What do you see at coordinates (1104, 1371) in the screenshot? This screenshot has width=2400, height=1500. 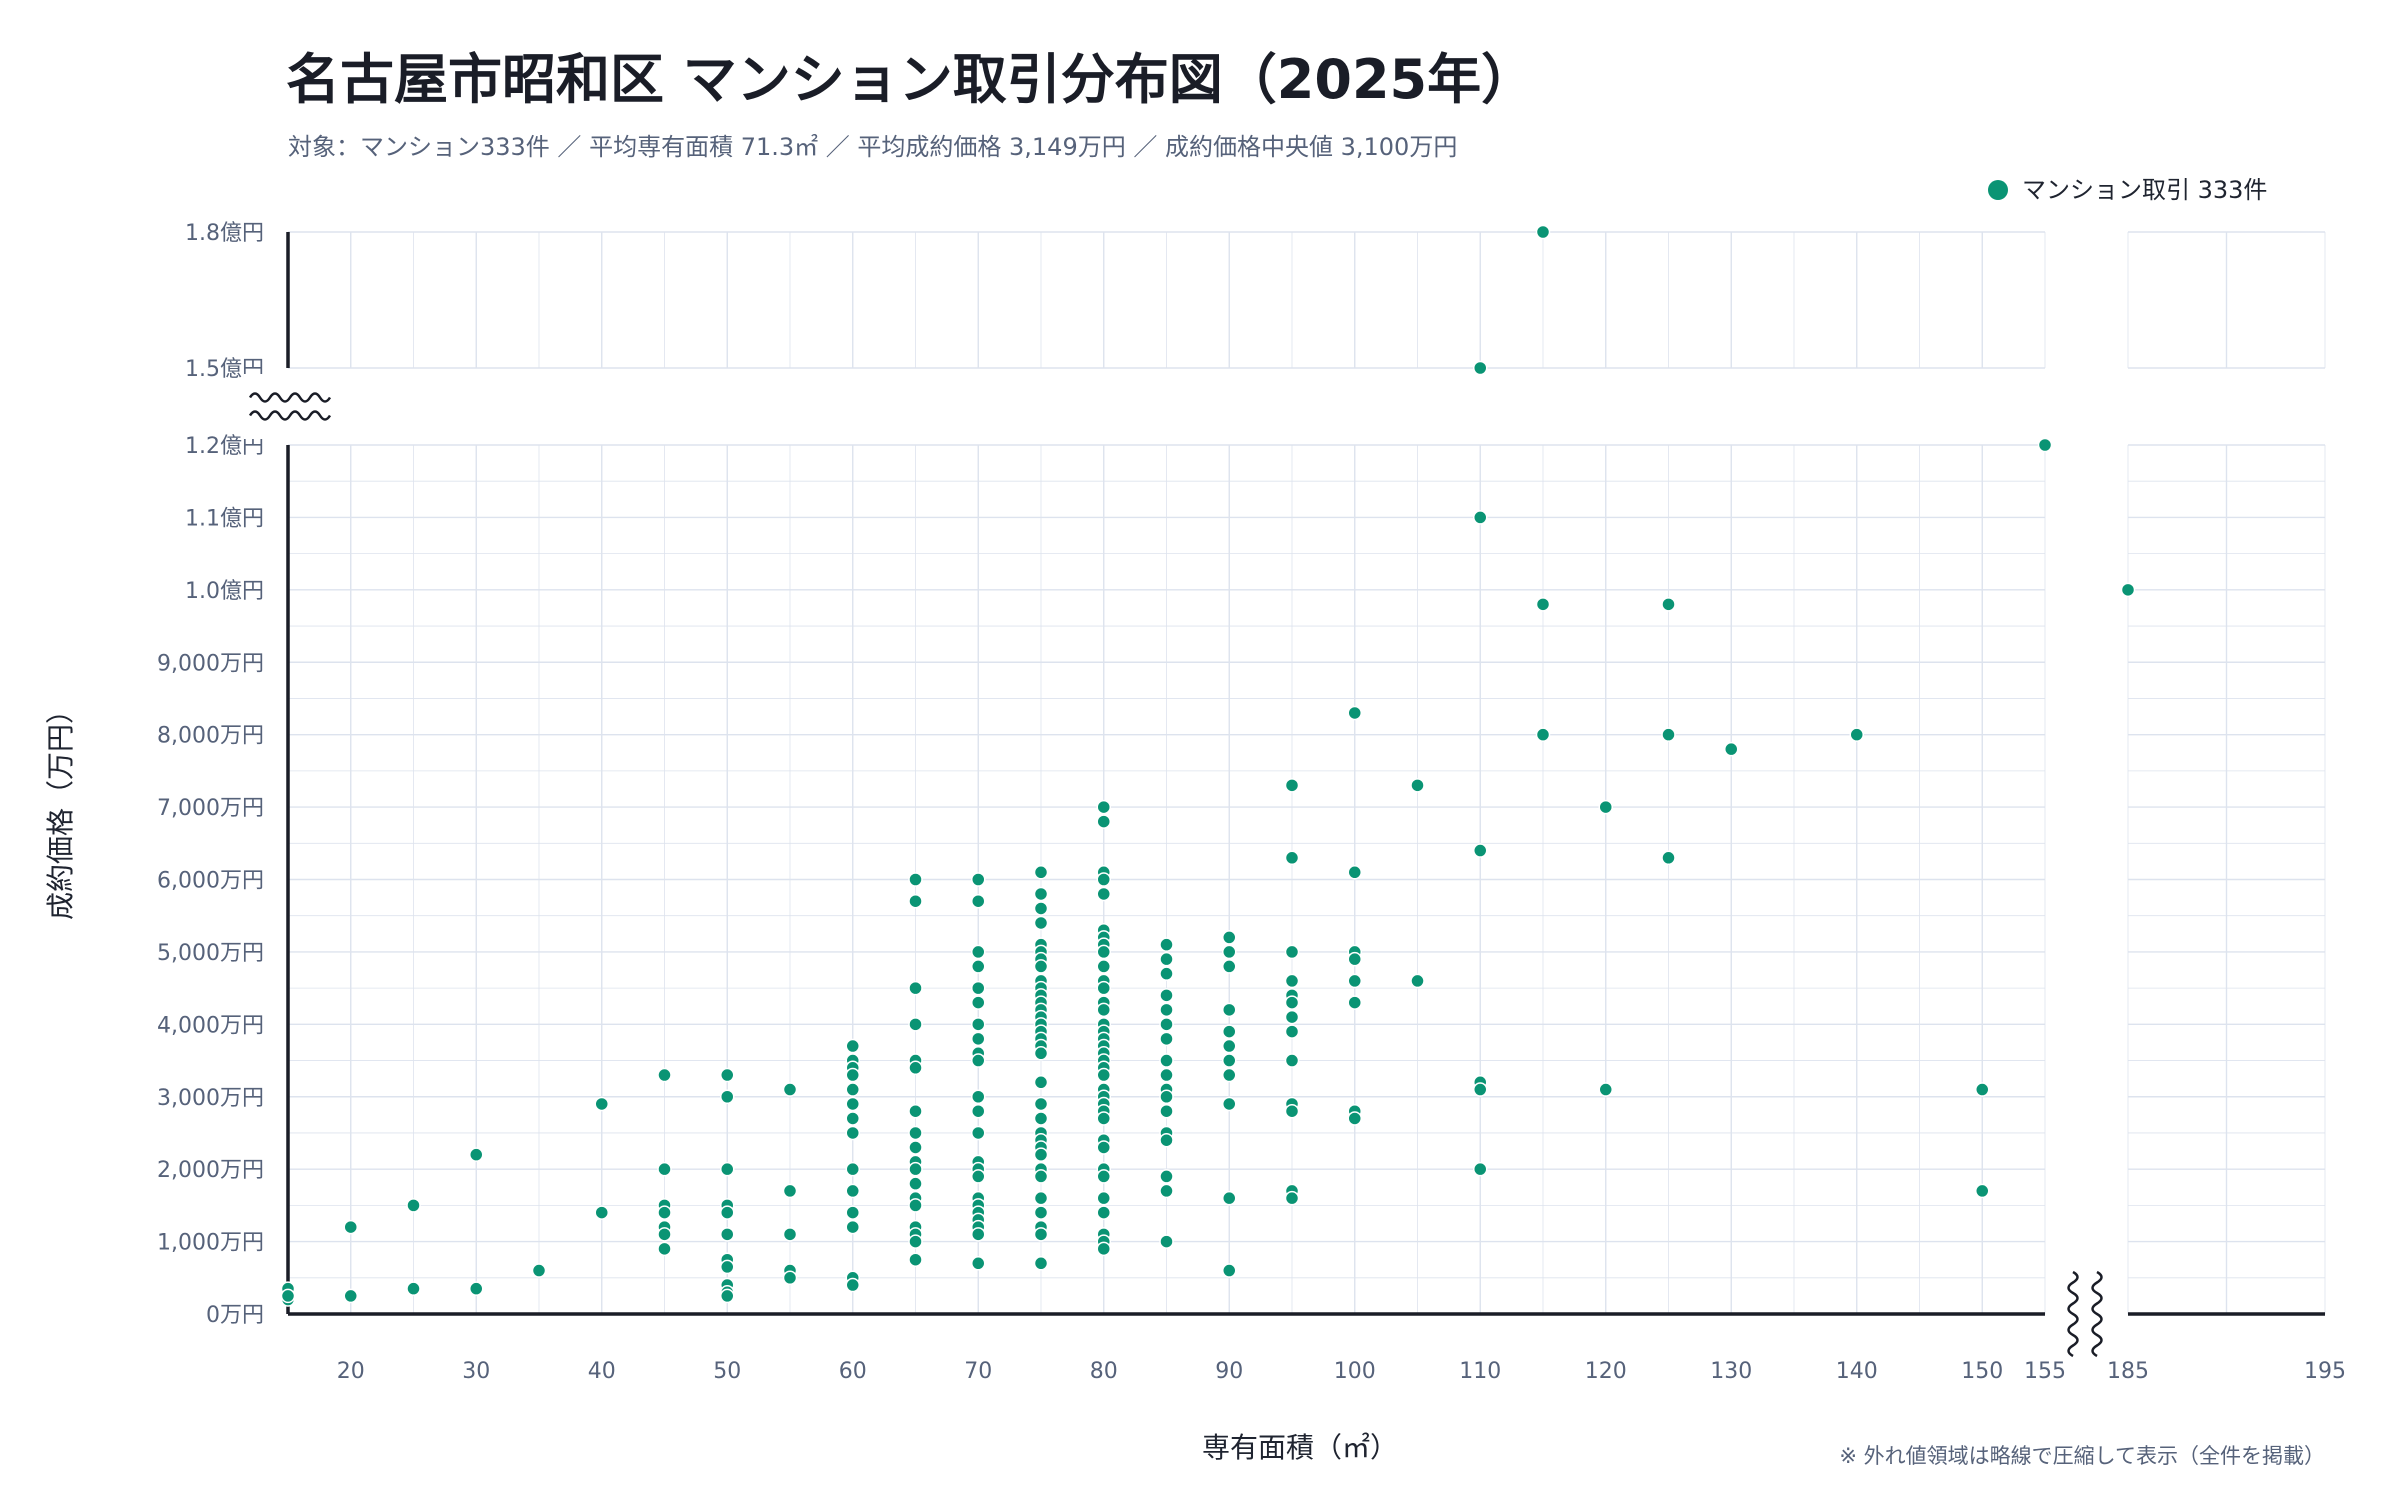 I see `x-tick-label: 80` at bounding box center [1104, 1371].